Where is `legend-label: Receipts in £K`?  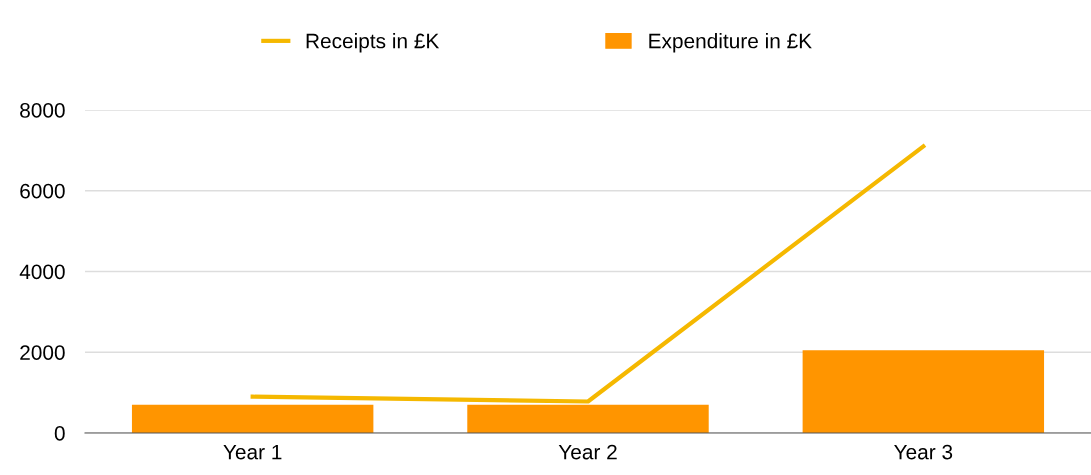 legend-label: Receipts in £K is located at coordinates (373, 43).